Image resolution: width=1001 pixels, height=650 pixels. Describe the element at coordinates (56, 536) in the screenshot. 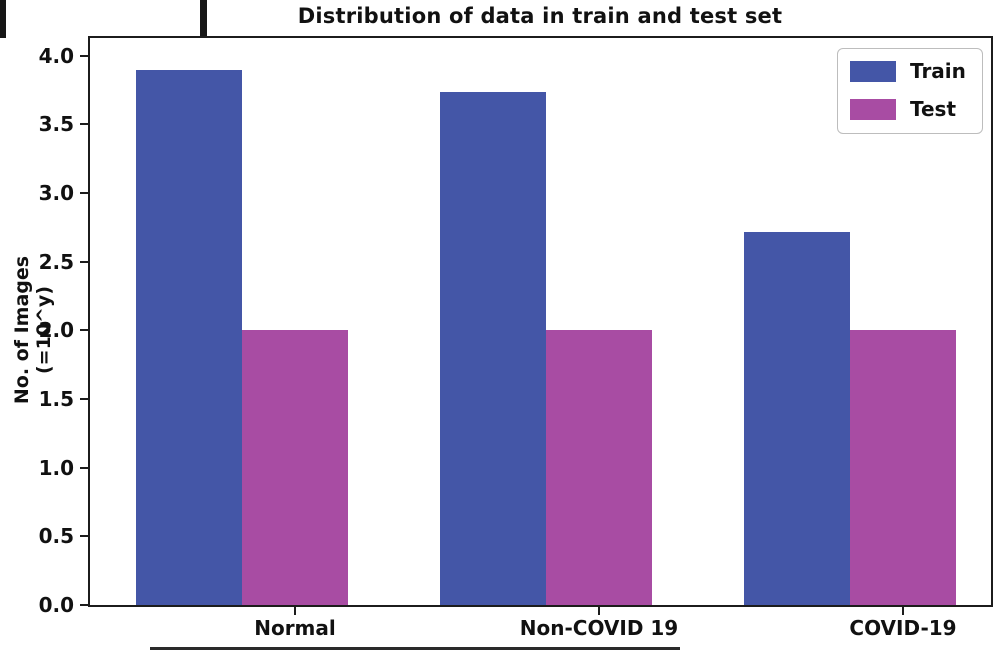

I see `y-tick-label: 0.5` at that location.